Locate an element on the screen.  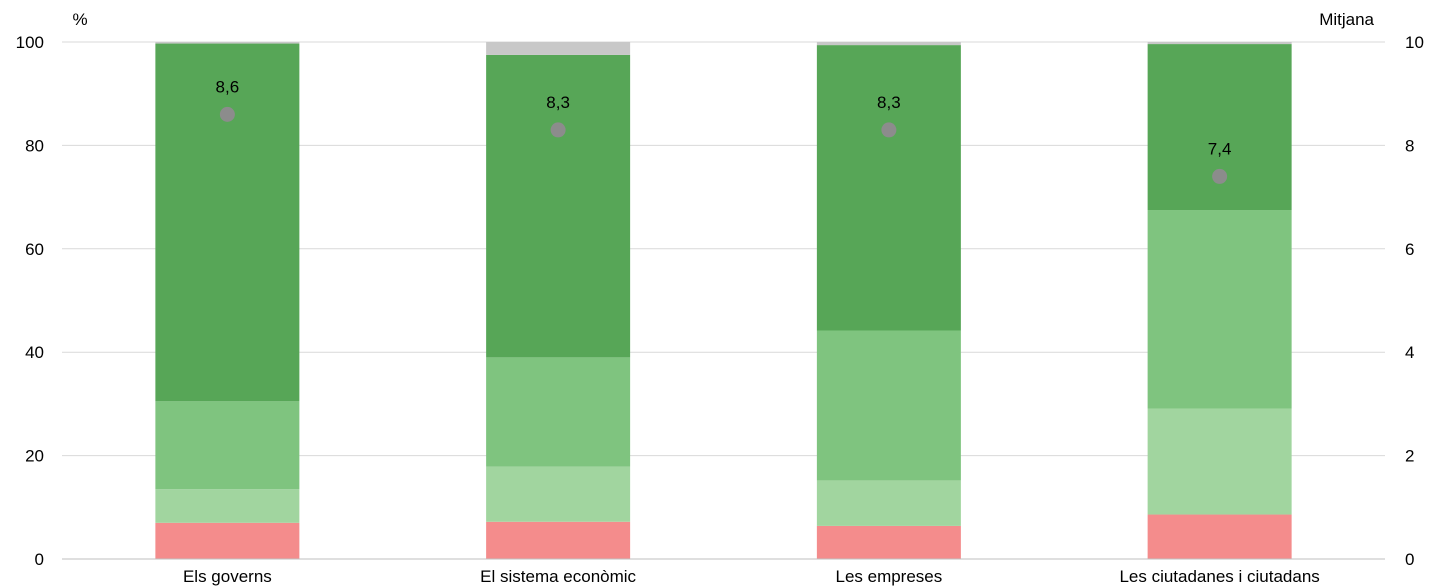
mean-data-label: 7,4 is located at coordinates (1220, 148).